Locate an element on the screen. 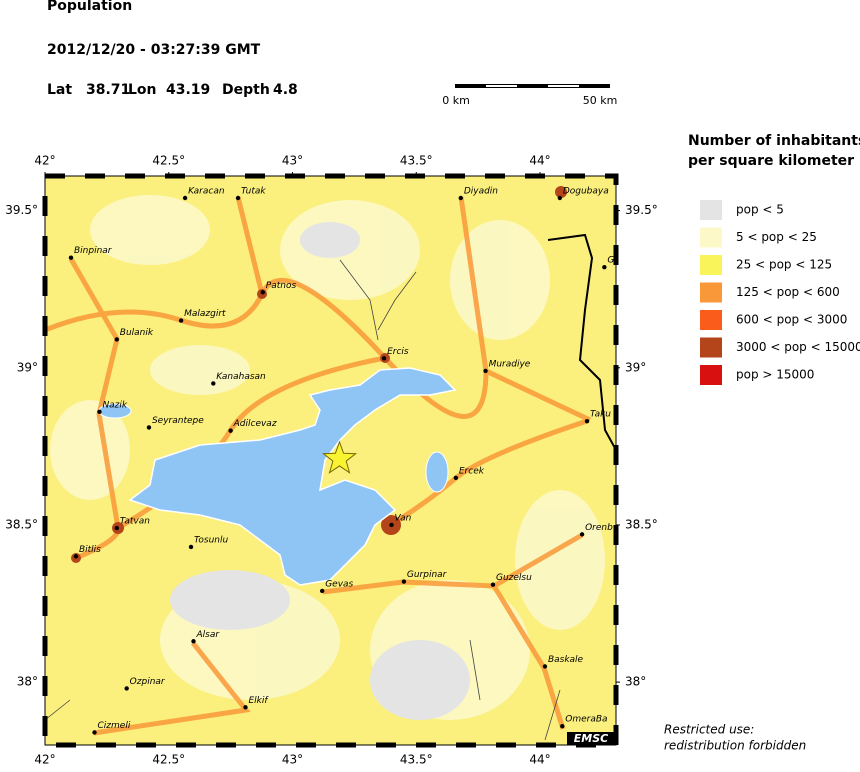  city-label: G is located at coordinates (610, 261).